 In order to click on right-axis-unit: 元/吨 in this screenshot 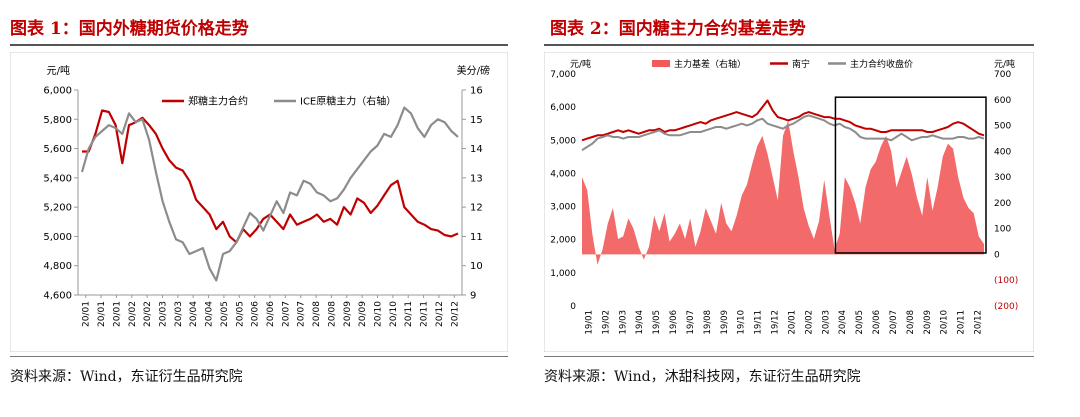, I will do `click(1004, 64)`.